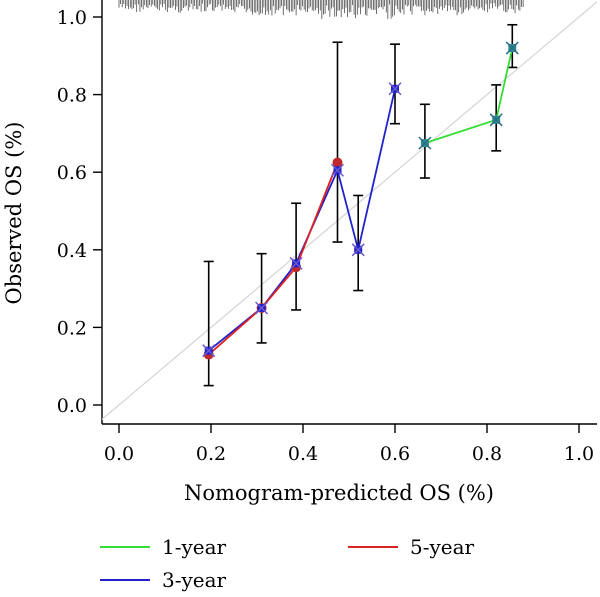 This screenshot has height=597, width=600. I want to click on series-line-3-year, so click(302, 220).